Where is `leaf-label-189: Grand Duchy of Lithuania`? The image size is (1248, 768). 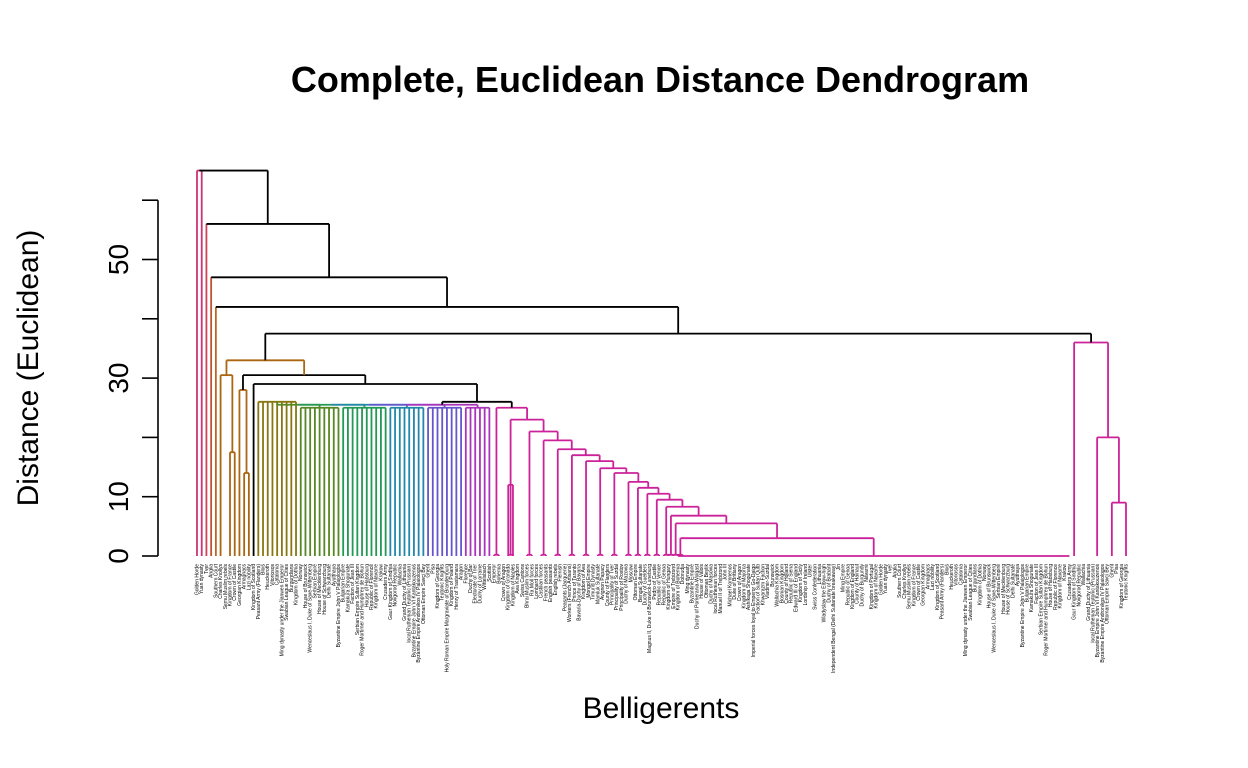
leaf-label-189: Grand Duchy of Lithuania is located at coordinates (1089, 592).